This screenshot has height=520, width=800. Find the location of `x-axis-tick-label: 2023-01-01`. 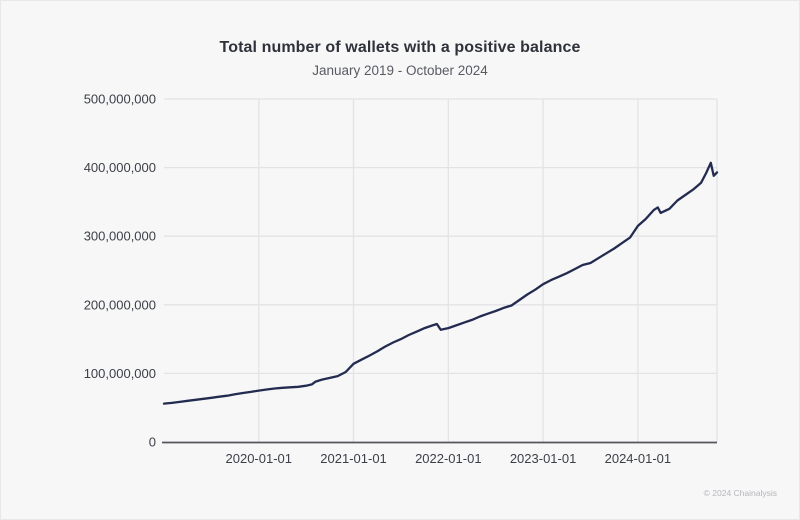

x-axis-tick-label: 2023-01-01 is located at coordinates (543, 458).